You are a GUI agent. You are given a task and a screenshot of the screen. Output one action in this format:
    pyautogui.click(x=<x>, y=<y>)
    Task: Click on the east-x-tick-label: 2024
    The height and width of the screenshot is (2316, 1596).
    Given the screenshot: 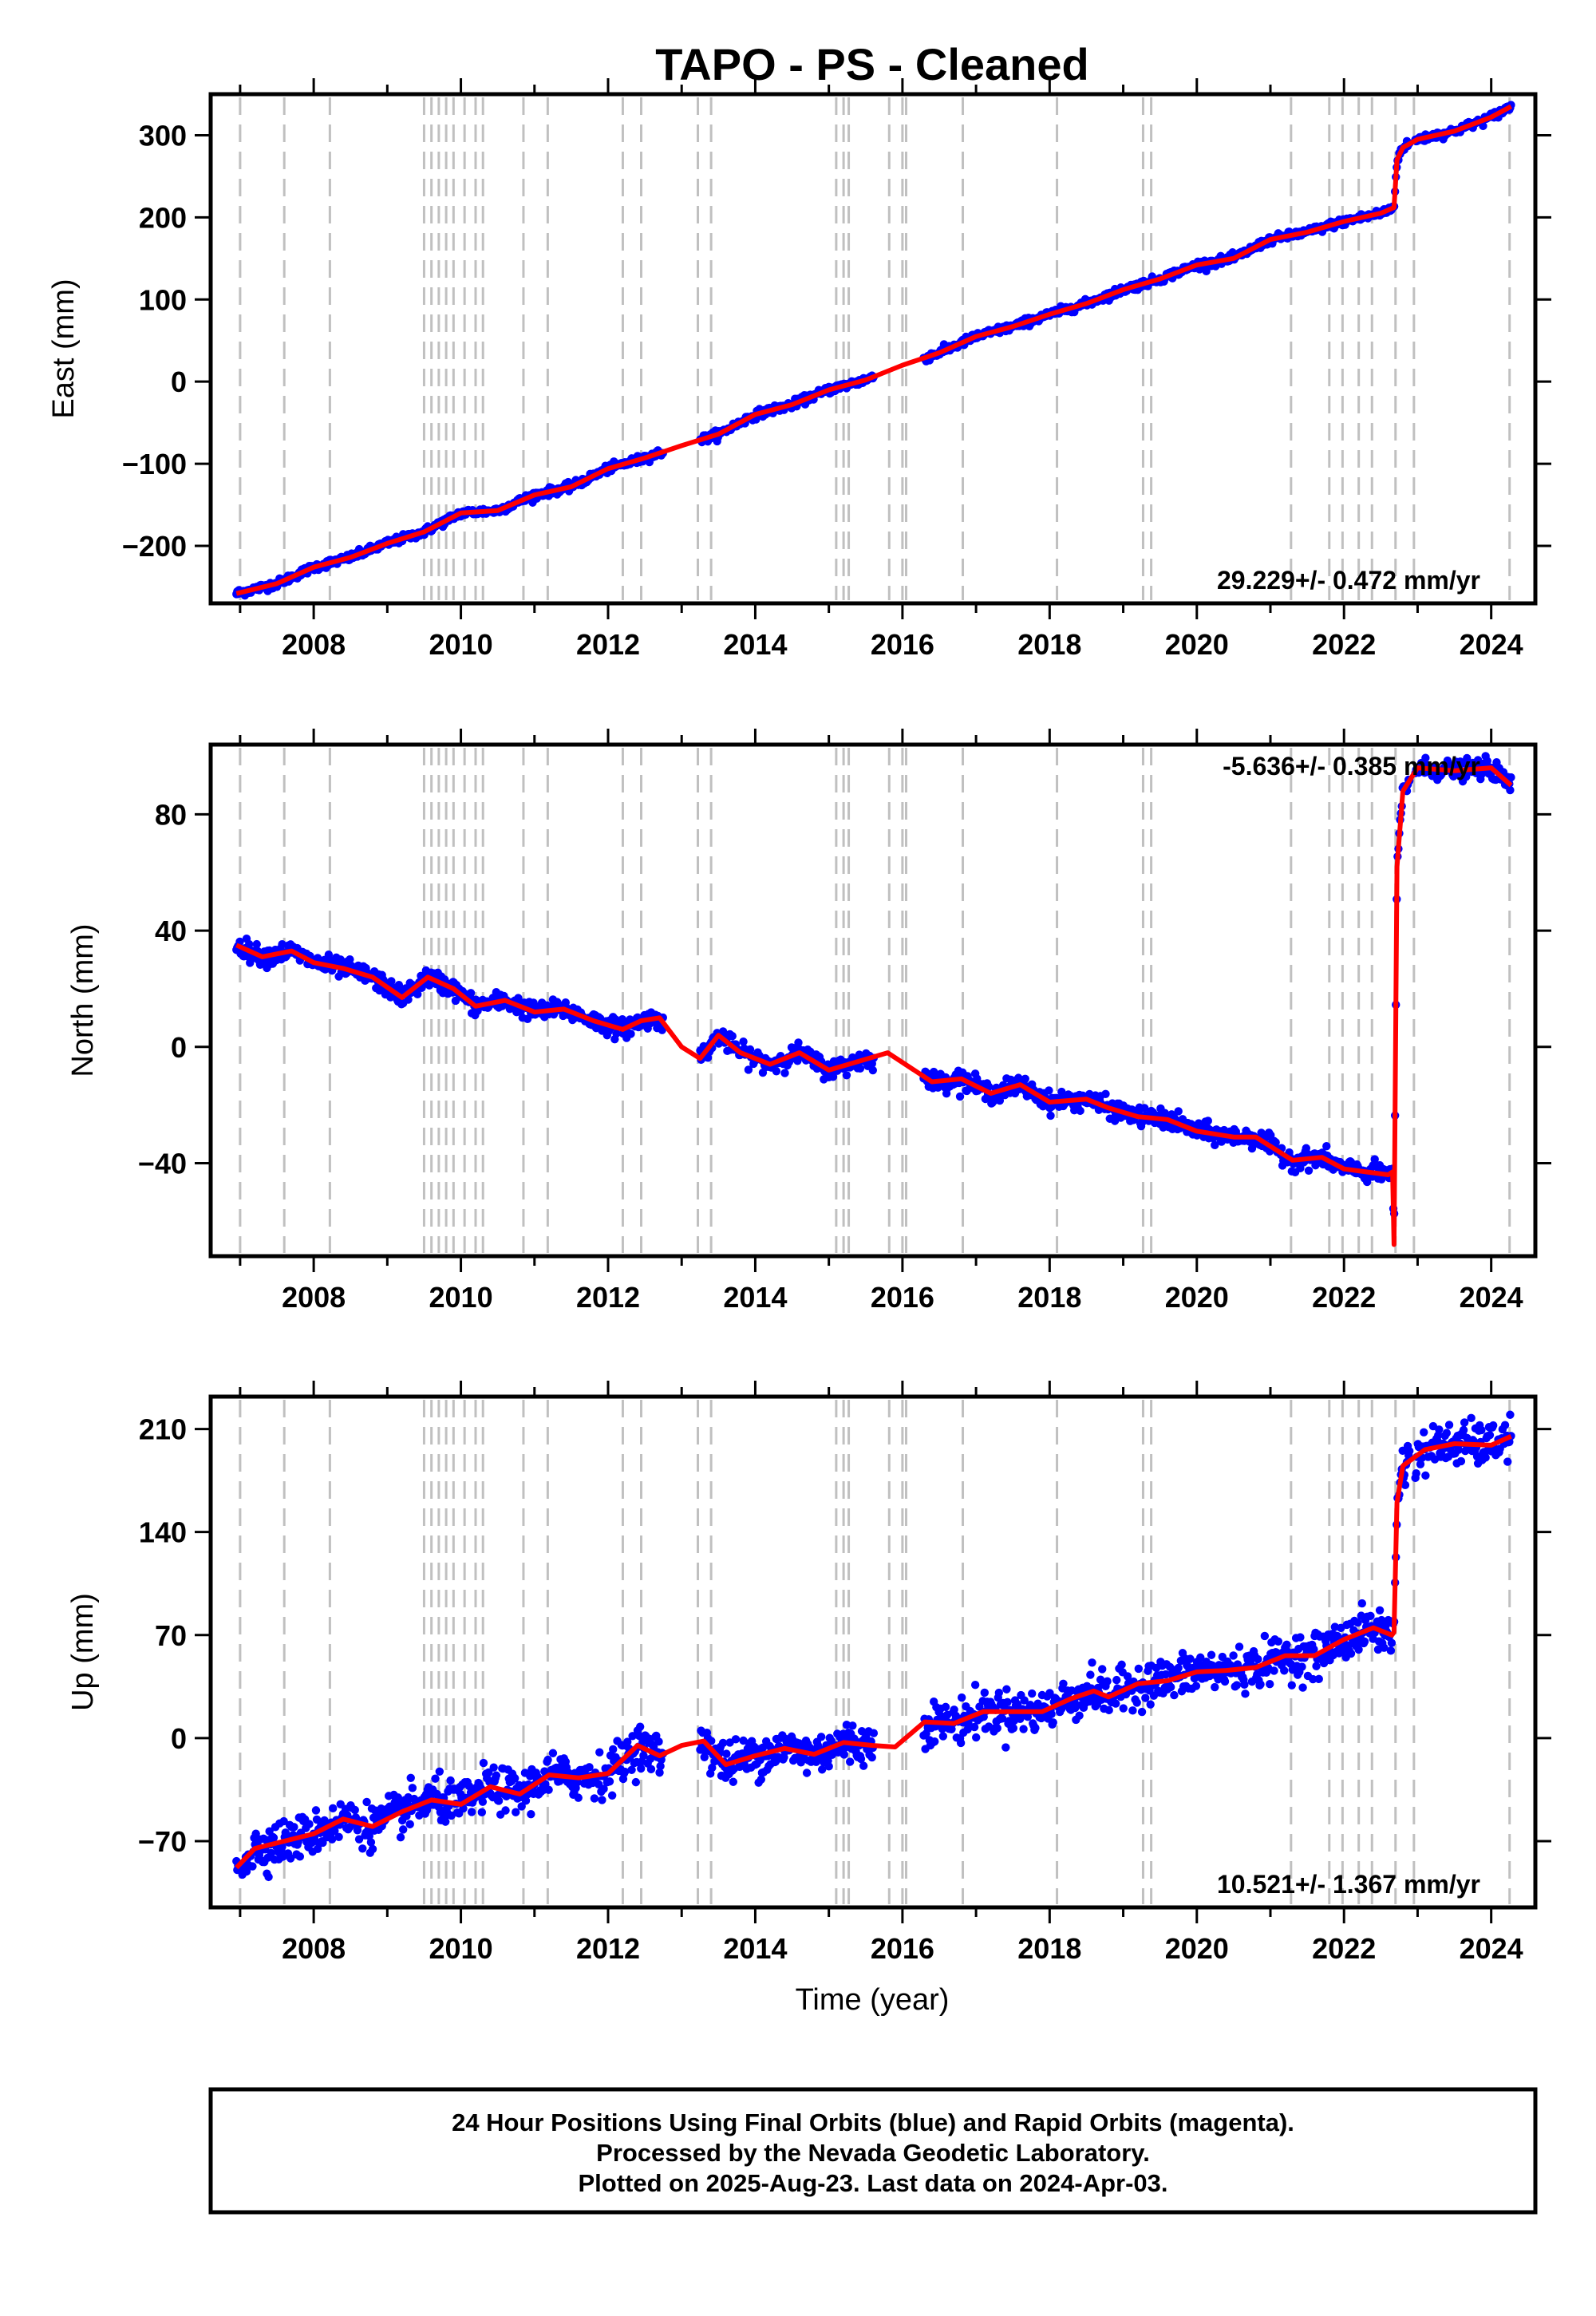 What is the action you would take?
    pyautogui.click(x=1491, y=644)
    